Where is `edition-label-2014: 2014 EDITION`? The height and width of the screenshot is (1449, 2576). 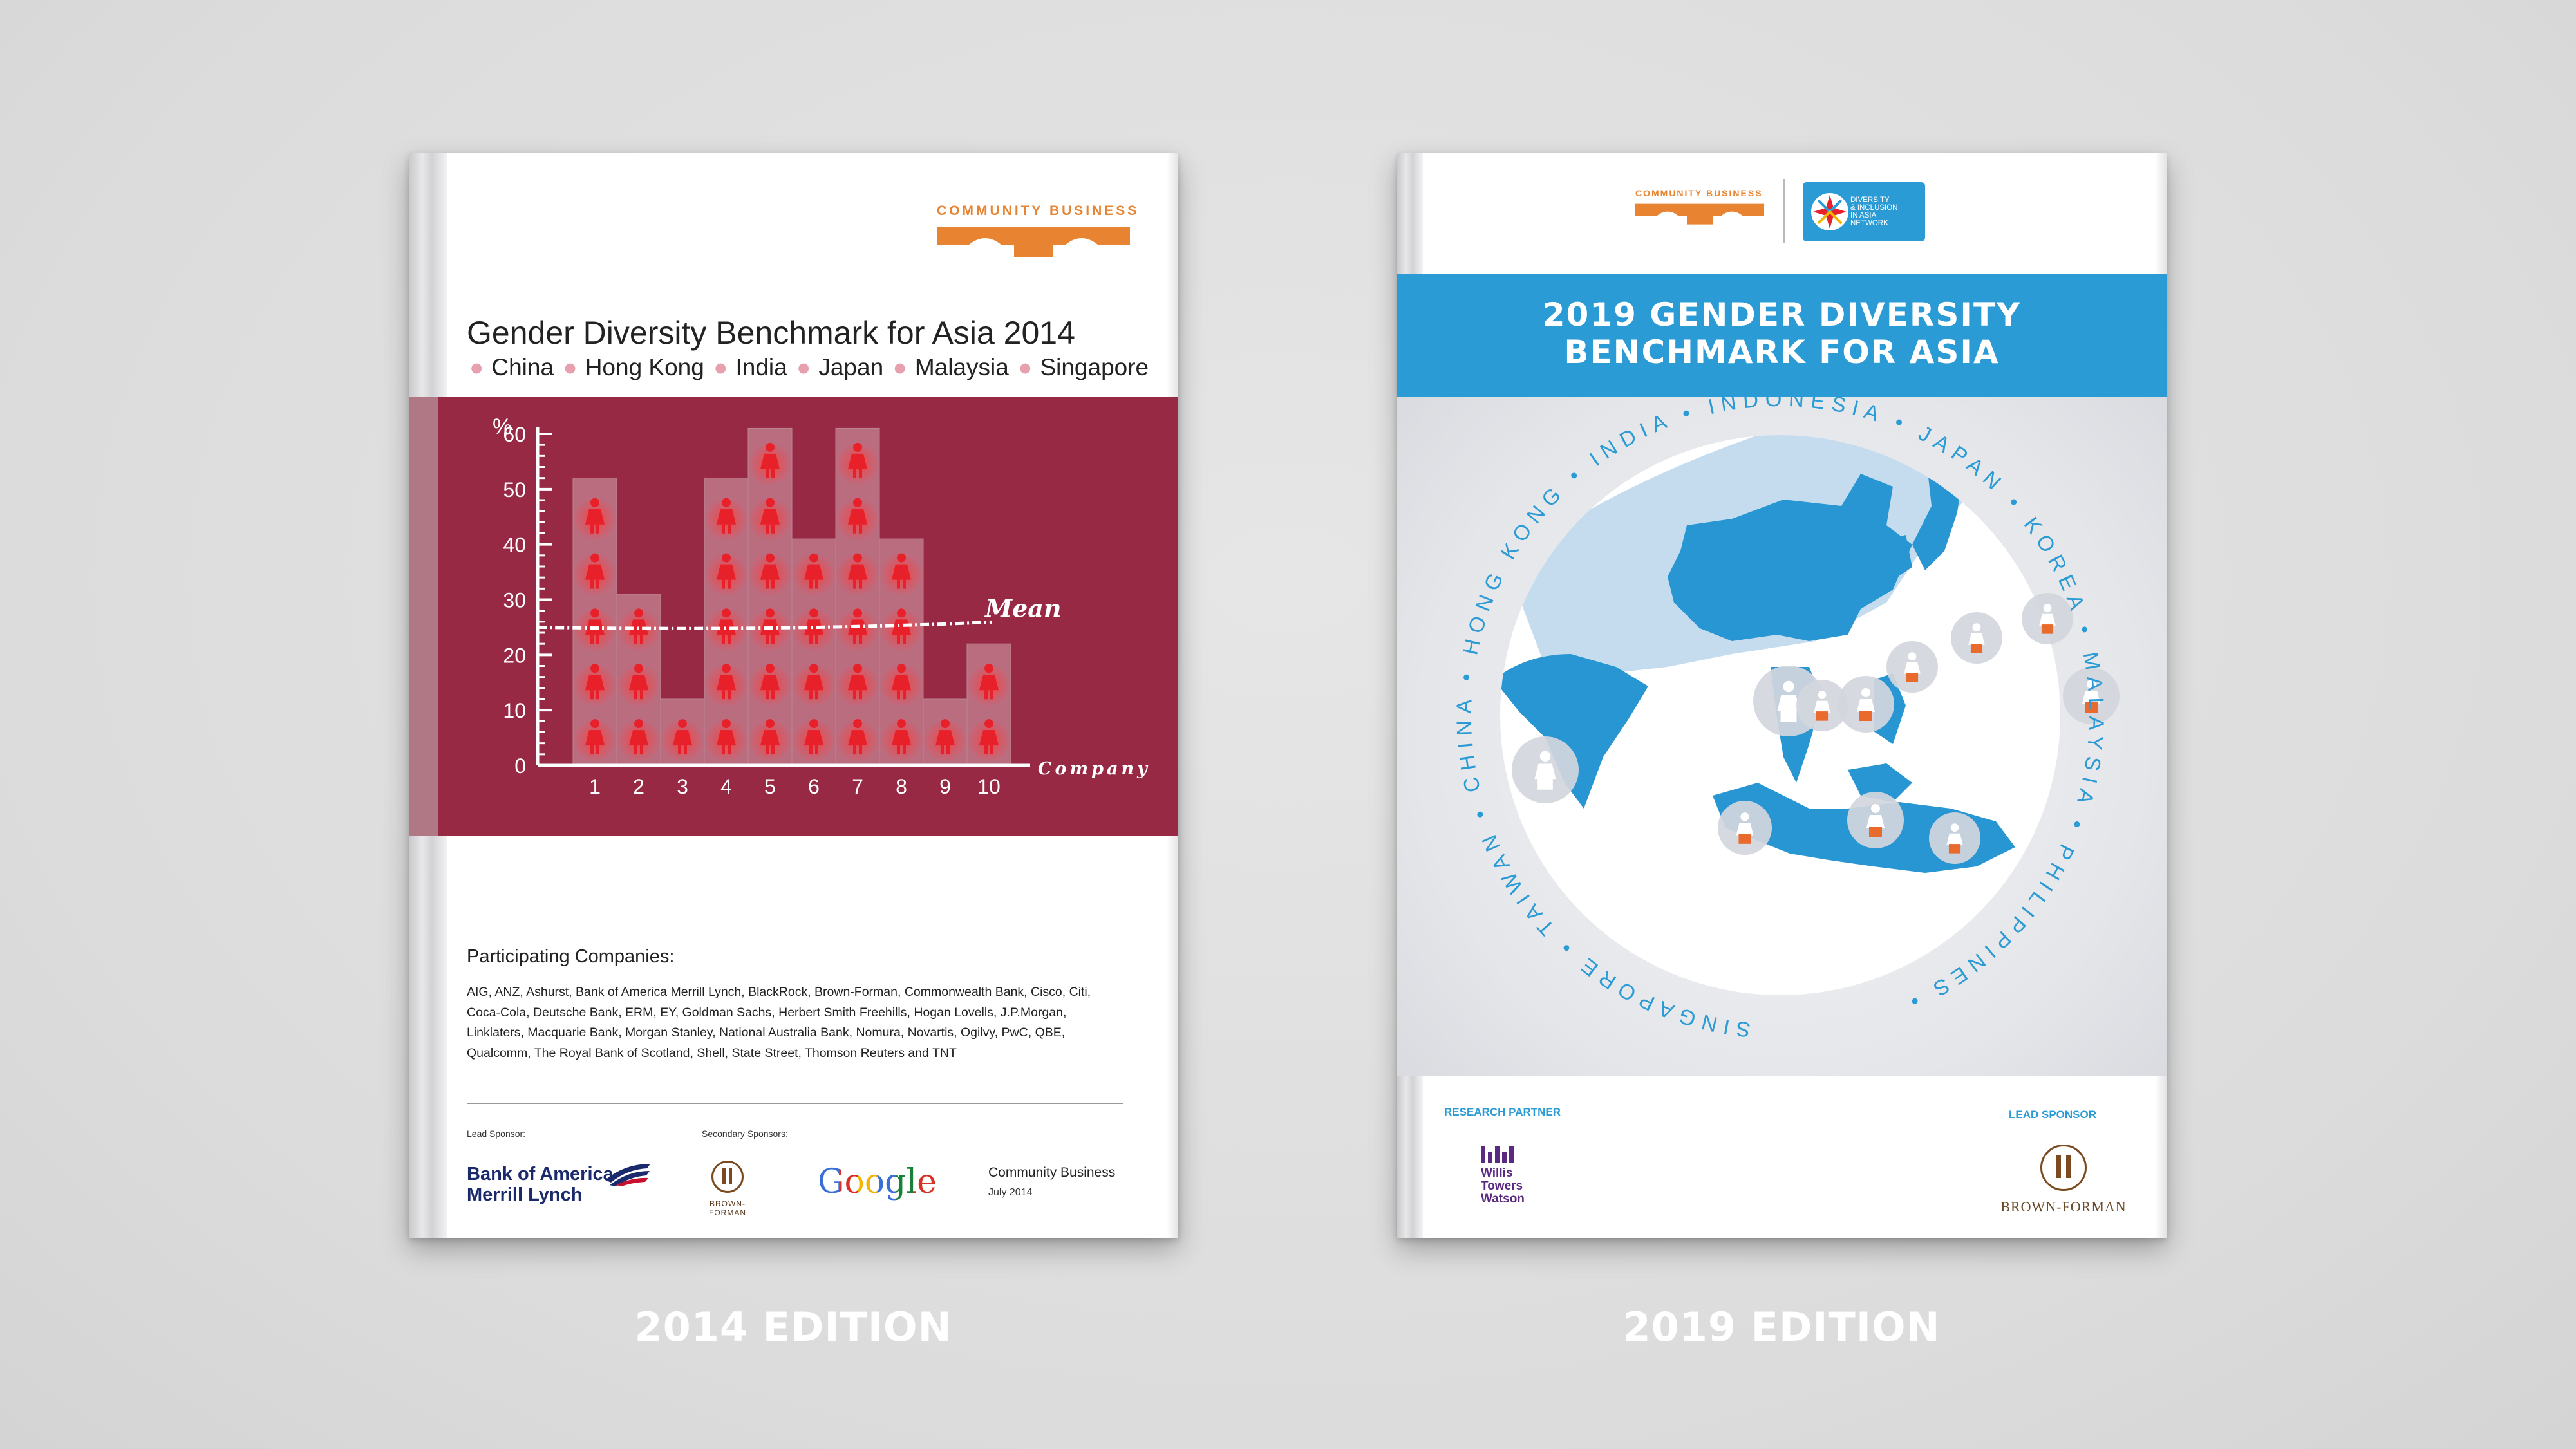
edition-label-2014: 2014 EDITION is located at coordinates (793, 1327).